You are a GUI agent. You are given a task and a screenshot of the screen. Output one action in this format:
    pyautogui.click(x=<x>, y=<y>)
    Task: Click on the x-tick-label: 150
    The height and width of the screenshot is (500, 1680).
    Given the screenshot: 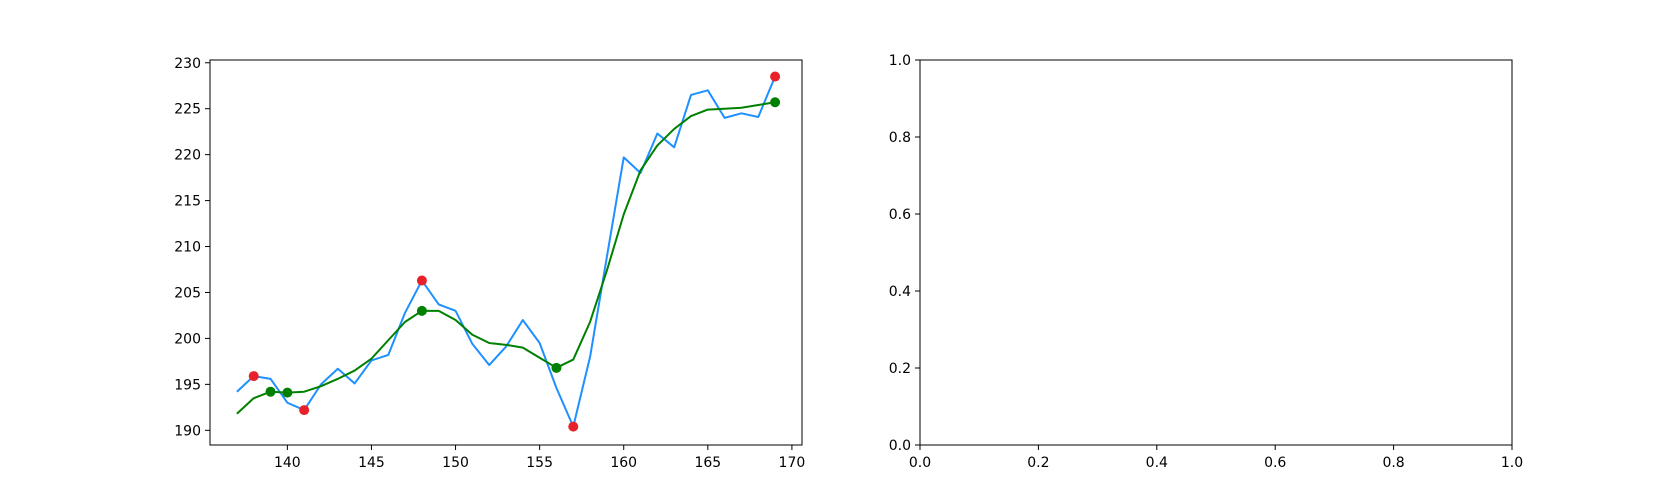 What is the action you would take?
    pyautogui.click(x=455, y=463)
    